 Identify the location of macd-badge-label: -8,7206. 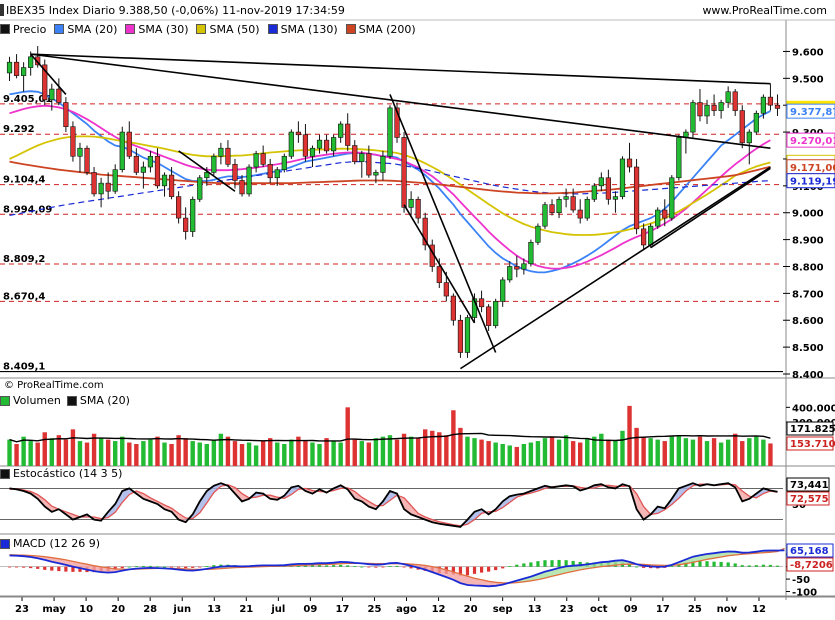
(811, 565).